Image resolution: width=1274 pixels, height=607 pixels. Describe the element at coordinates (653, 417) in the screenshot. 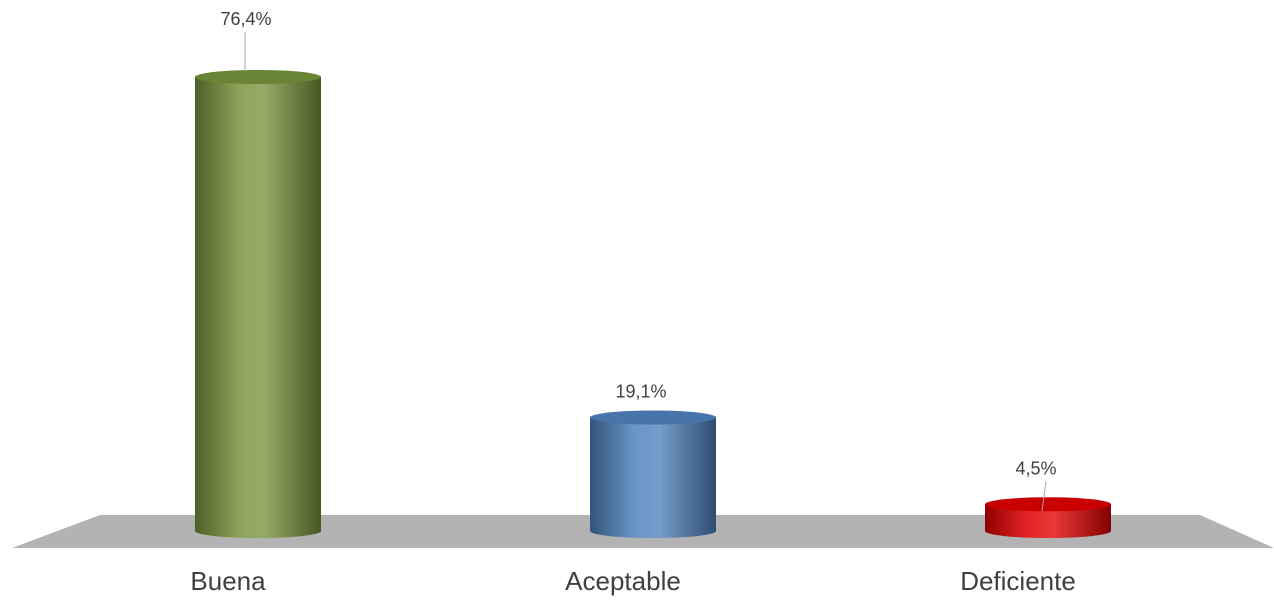

I see `bar-top-aceptable` at that location.